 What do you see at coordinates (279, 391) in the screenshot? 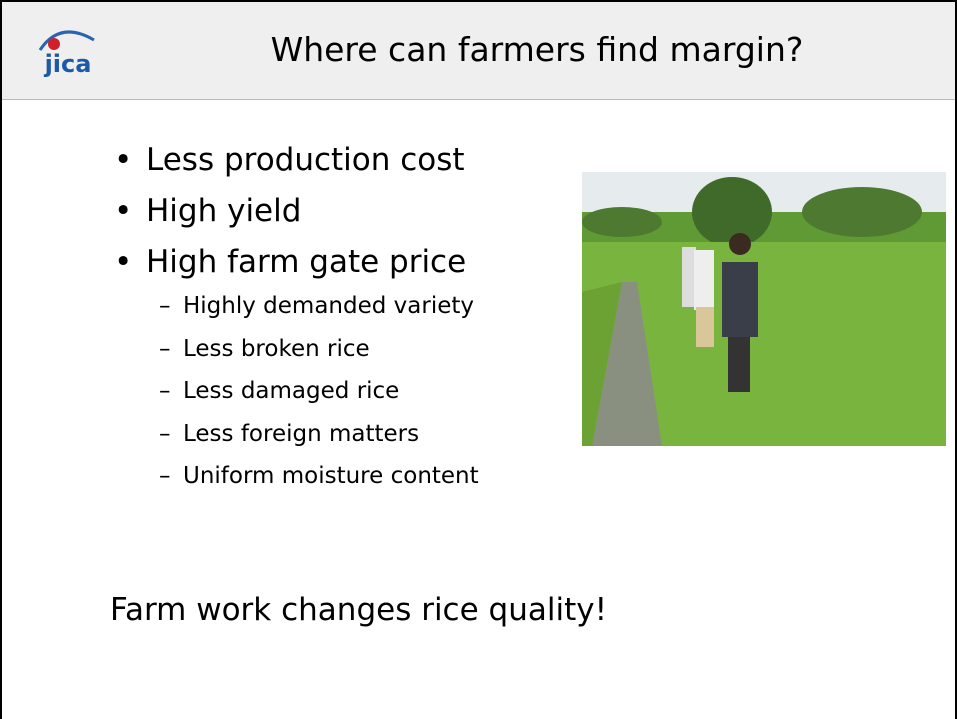
I see `sub-bullet: Less damaged rice` at bounding box center [279, 391].